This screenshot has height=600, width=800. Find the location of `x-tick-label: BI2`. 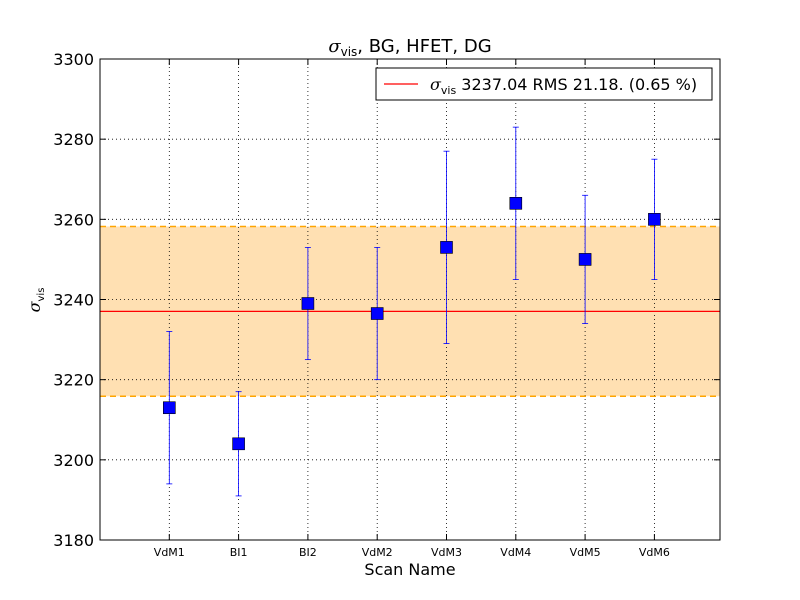

x-tick-label: BI2 is located at coordinates (308, 552).